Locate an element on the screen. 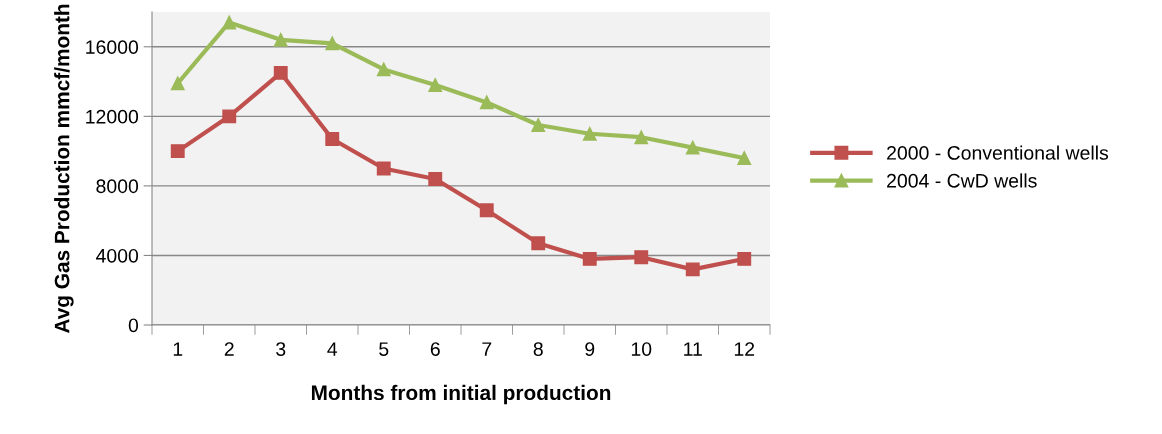 This screenshot has height=434, width=1162. y-tick-label: 4000 is located at coordinates (117, 255).